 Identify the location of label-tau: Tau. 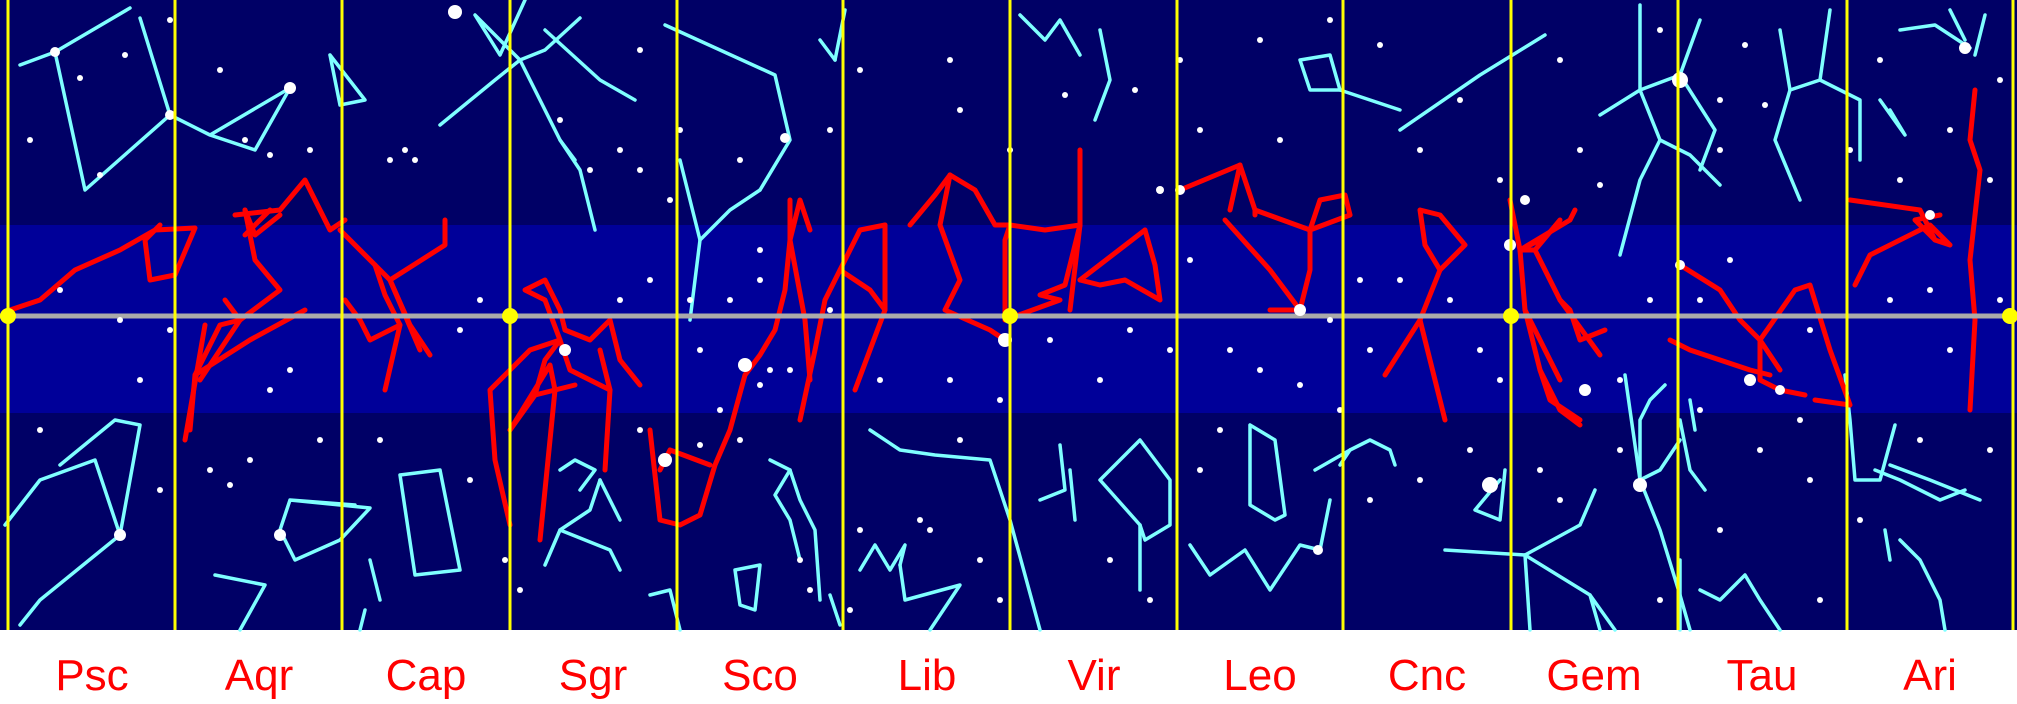
(1762, 675).